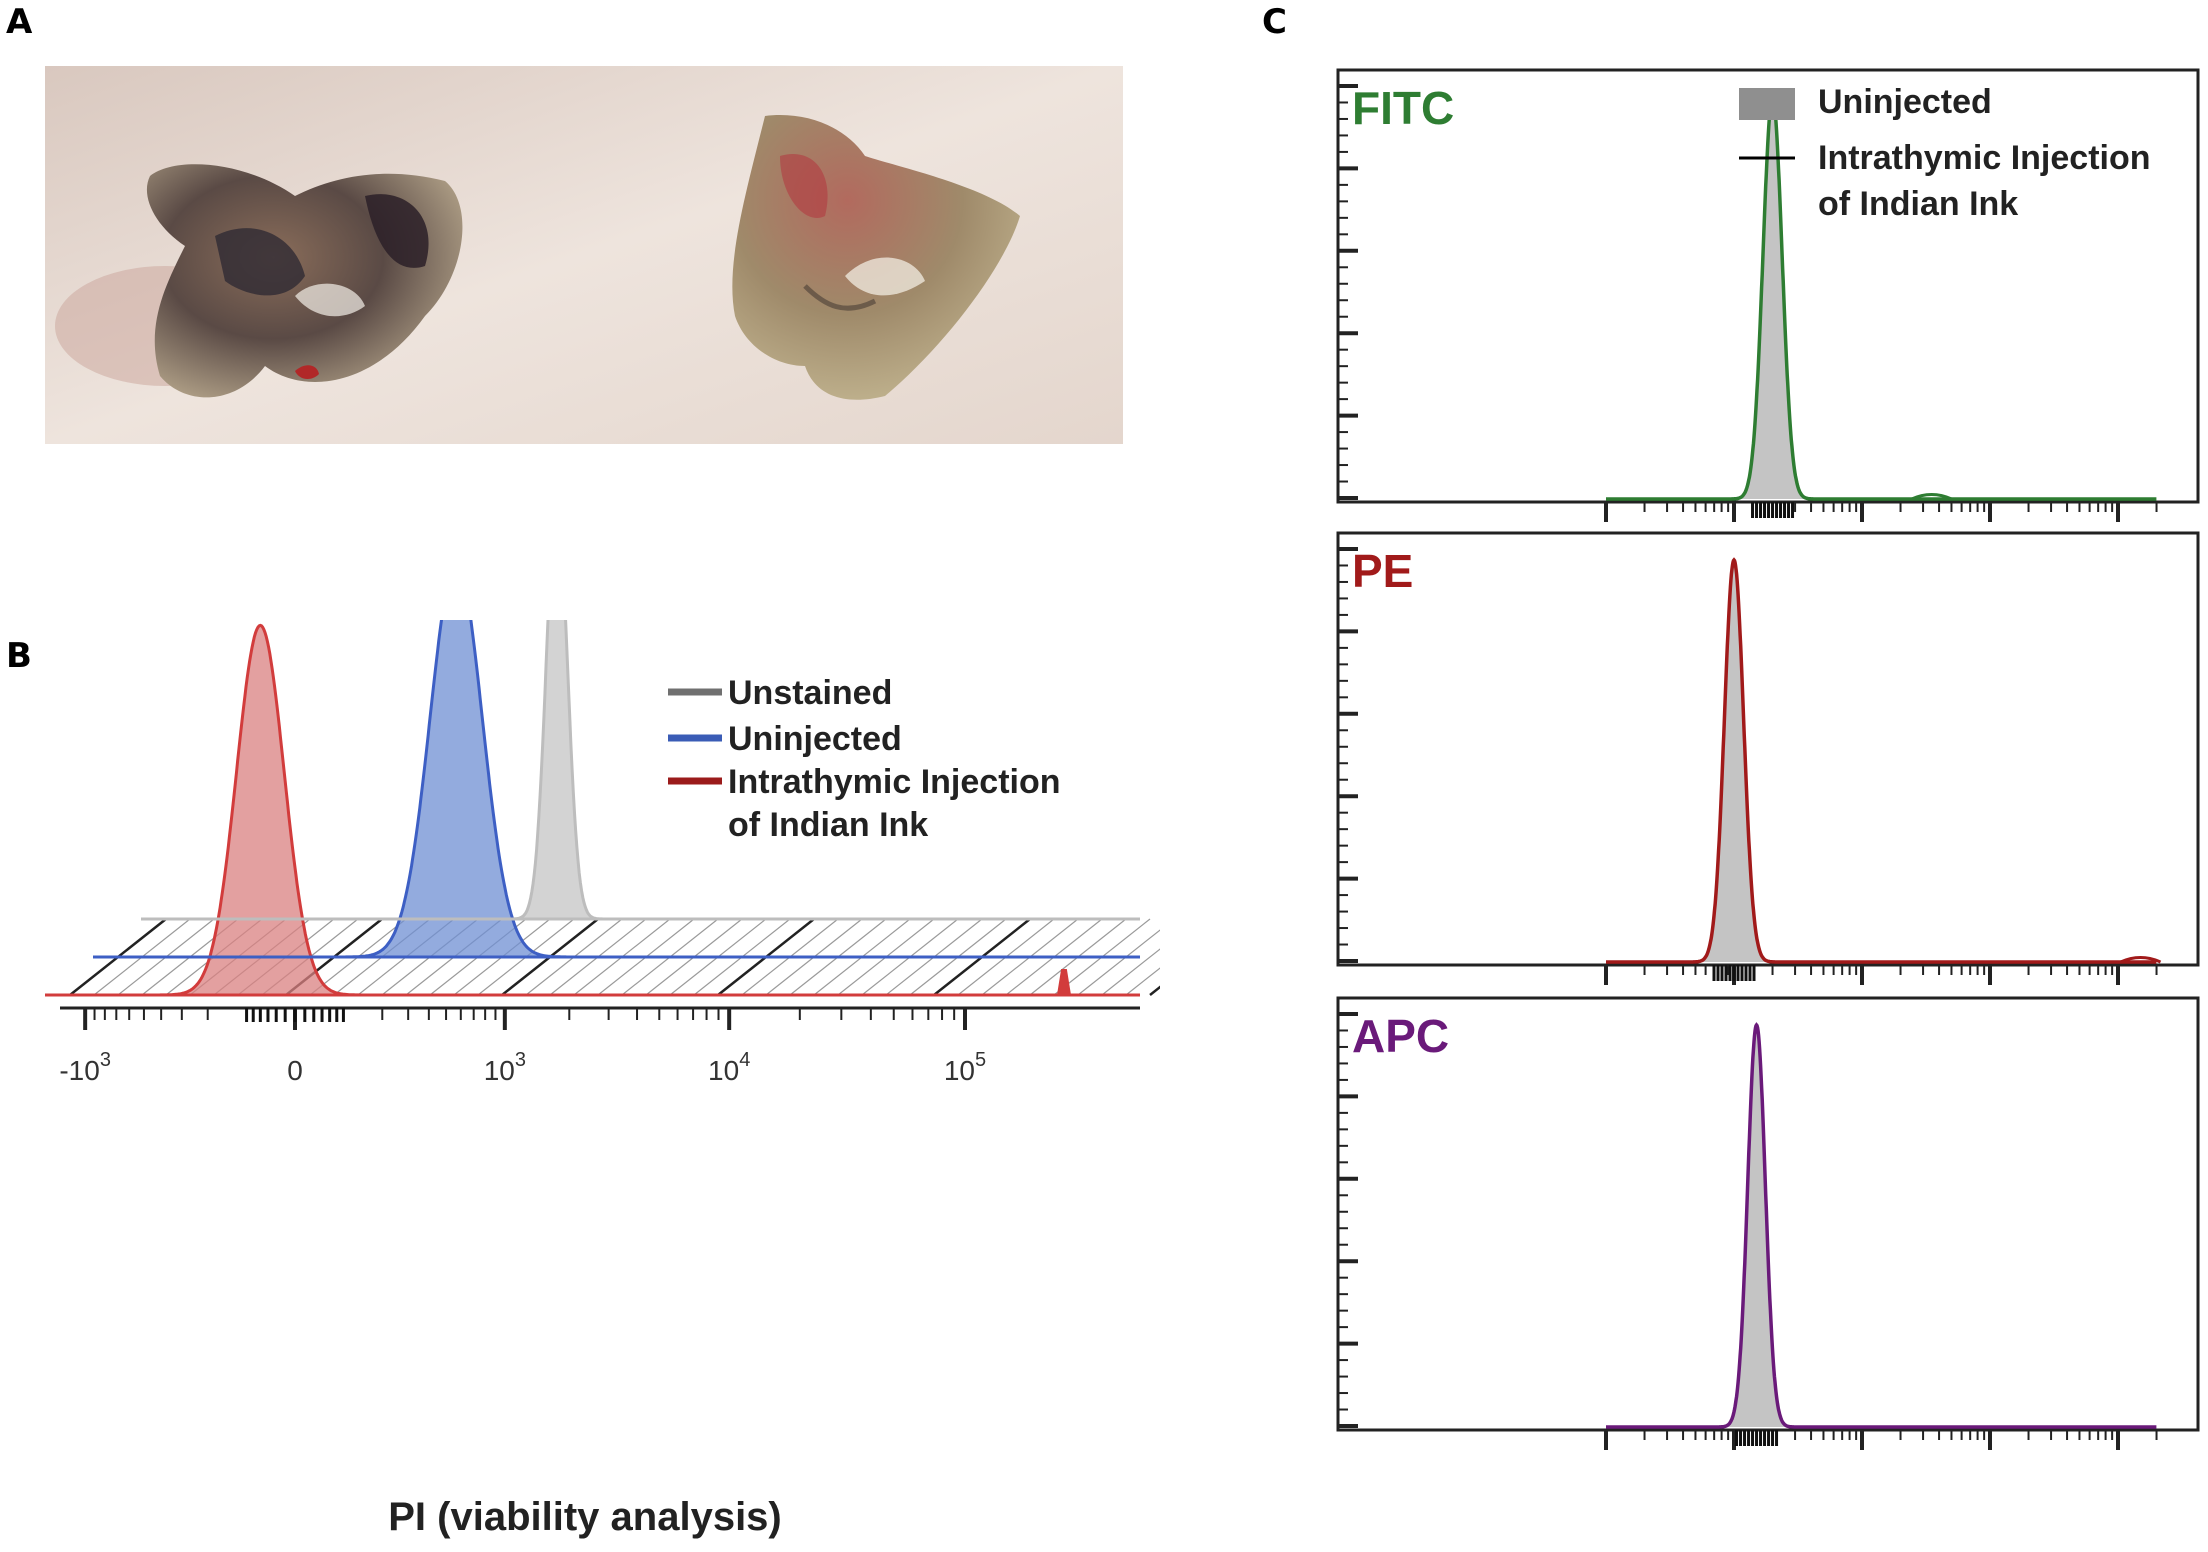 This screenshot has height=1552, width=2208. What do you see at coordinates (85, 1067) in the screenshot?
I see `x-tick-label: -103` at bounding box center [85, 1067].